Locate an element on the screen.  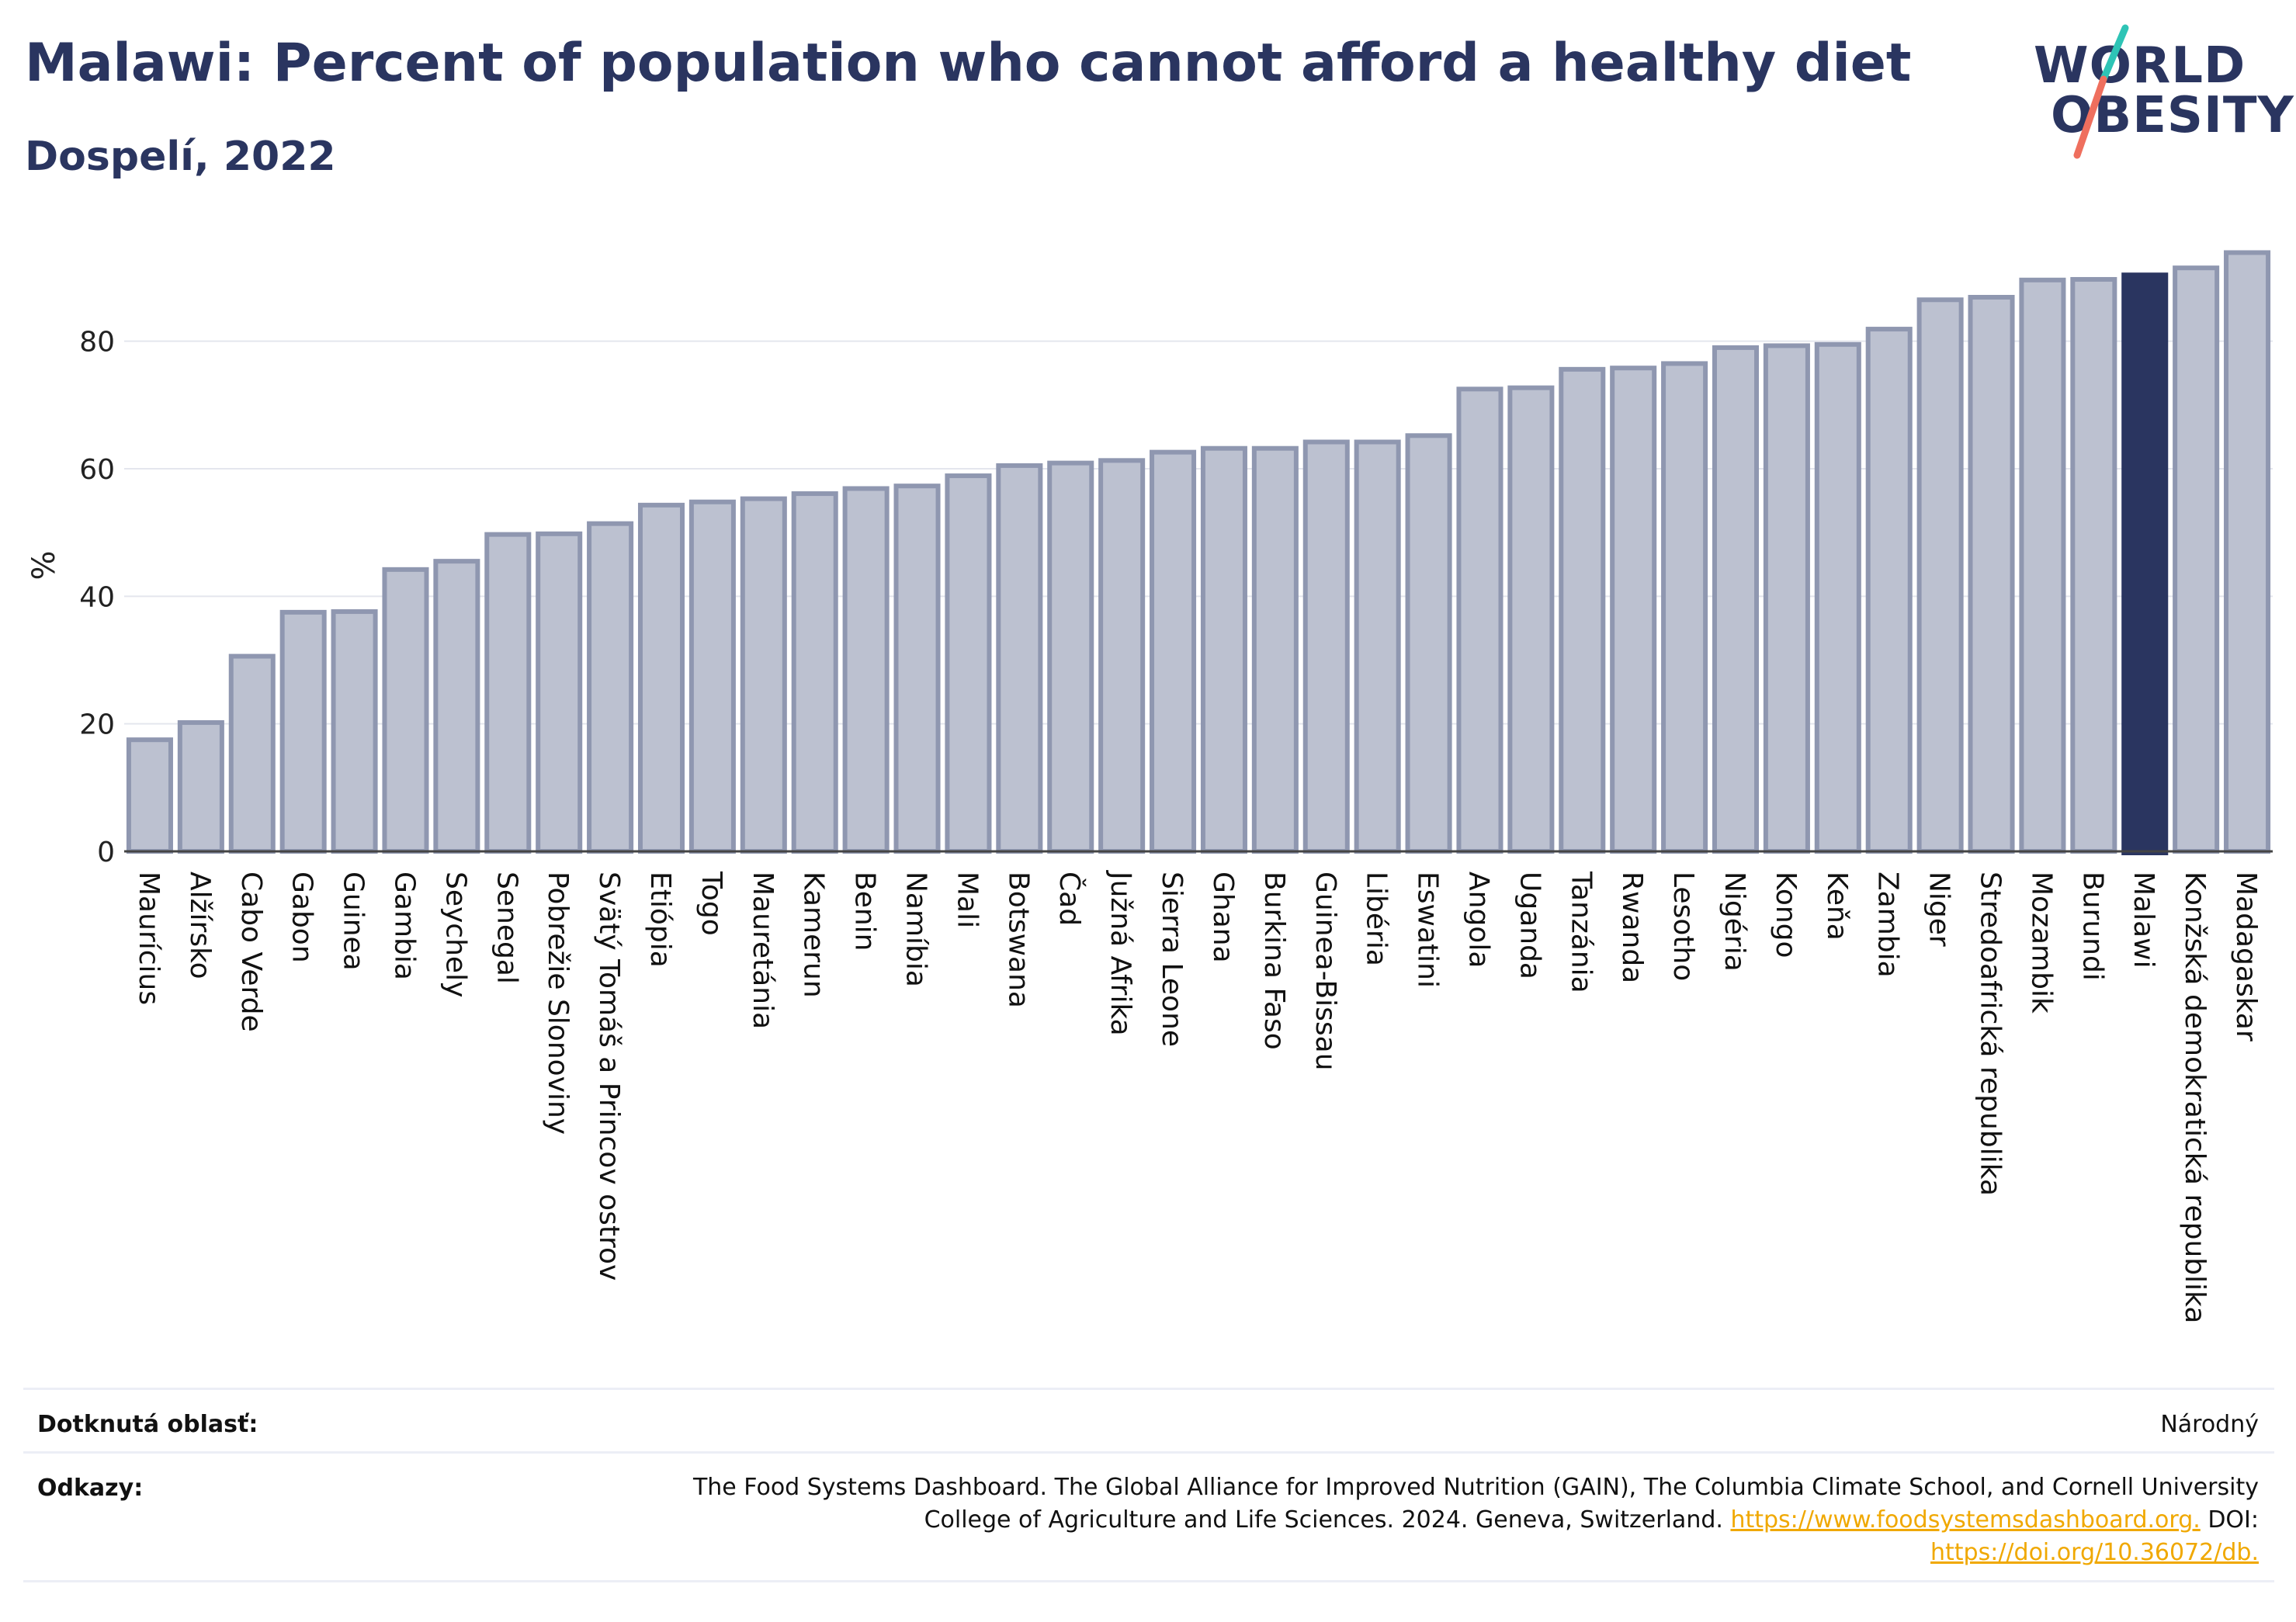
footer-divider-bottom is located at coordinates (1148, 1581).